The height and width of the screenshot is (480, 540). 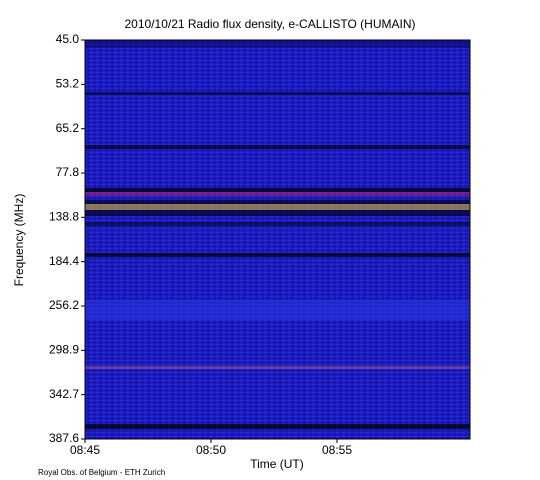 What do you see at coordinates (337, 450) in the screenshot?
I see `x-tick-label: 08:55` at bounding box center [337, 450].